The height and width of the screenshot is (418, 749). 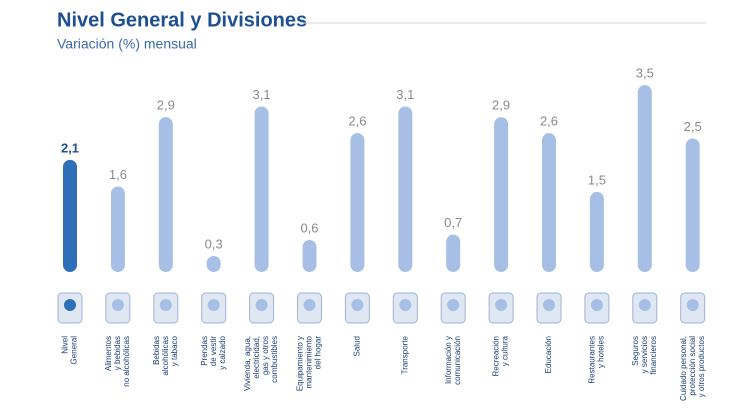 What do you see at coordinates (701, 366) in the screenshot?
I see `x-tick-label: y otros productos` at bounding box center [701, 366].